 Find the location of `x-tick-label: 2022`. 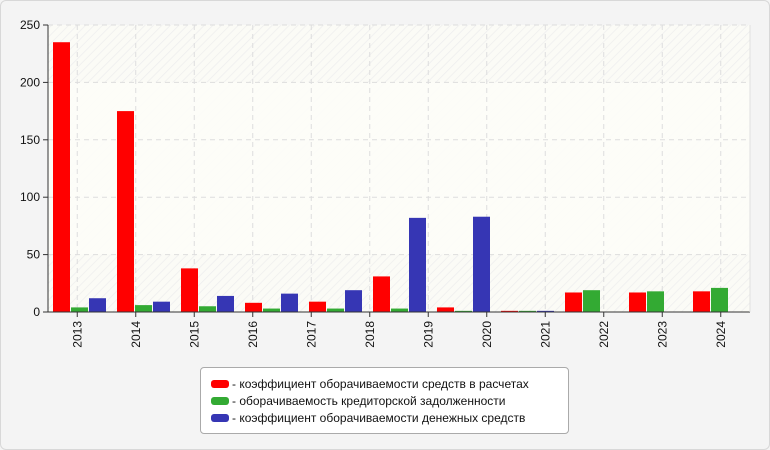

x-tick-label: 2022 is located at coordinates (604, 334).